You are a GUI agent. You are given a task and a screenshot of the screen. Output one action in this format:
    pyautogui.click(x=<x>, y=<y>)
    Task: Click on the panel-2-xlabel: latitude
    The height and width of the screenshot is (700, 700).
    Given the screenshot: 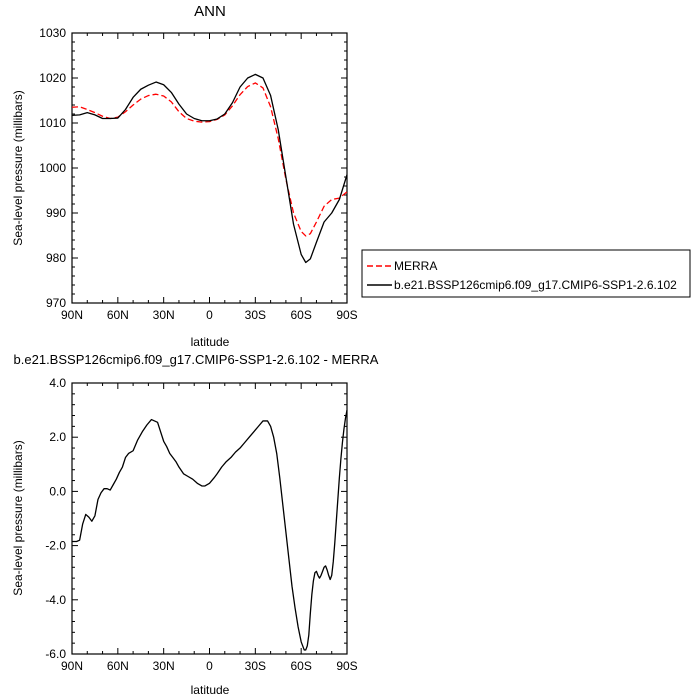 What is the action you would take?
    pyautogui.click(x=210, y=690)
    